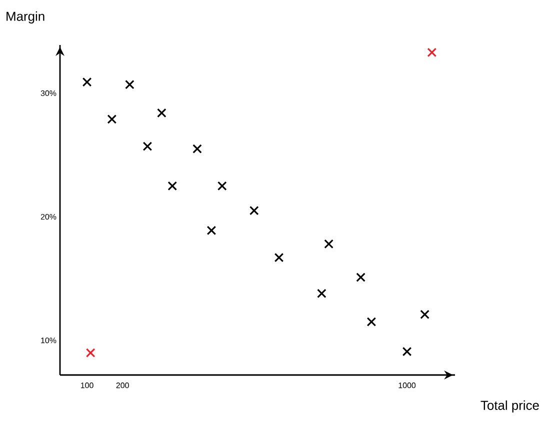 The image size is (547, 426). What do you see at coordinates (509, 406) in the screenshot?
I see `x-axis-title: Total price` at bounding box center [509, 406].